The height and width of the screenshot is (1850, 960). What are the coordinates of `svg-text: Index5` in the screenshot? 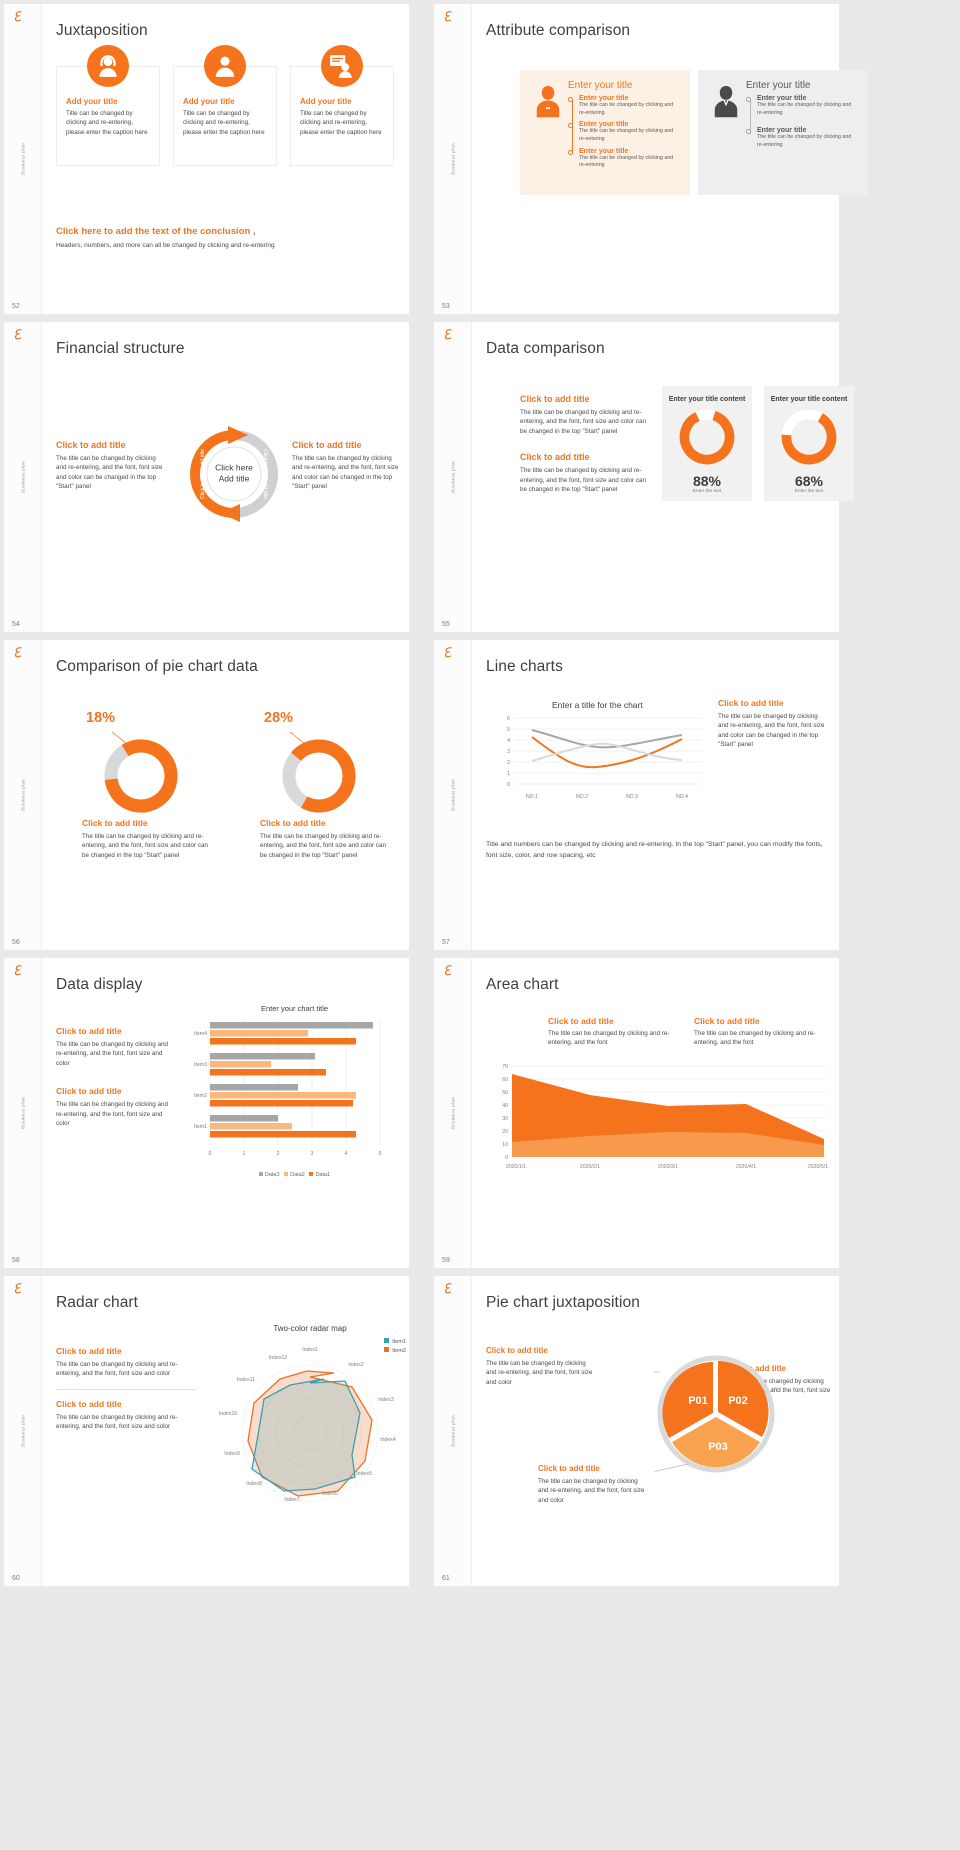 It's located at (364, 1474).